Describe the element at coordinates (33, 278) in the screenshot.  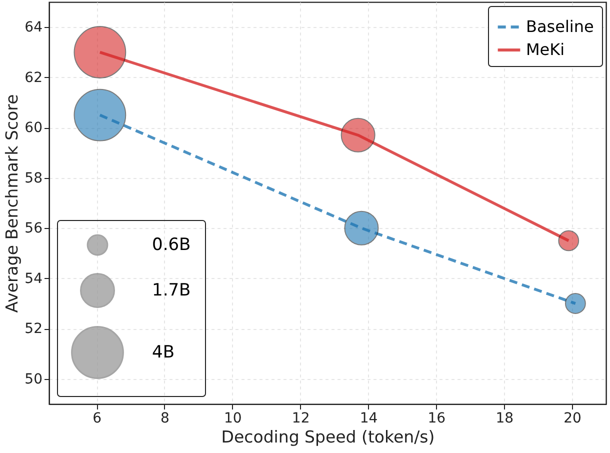
I see `y-tick-label: 54` at that location.